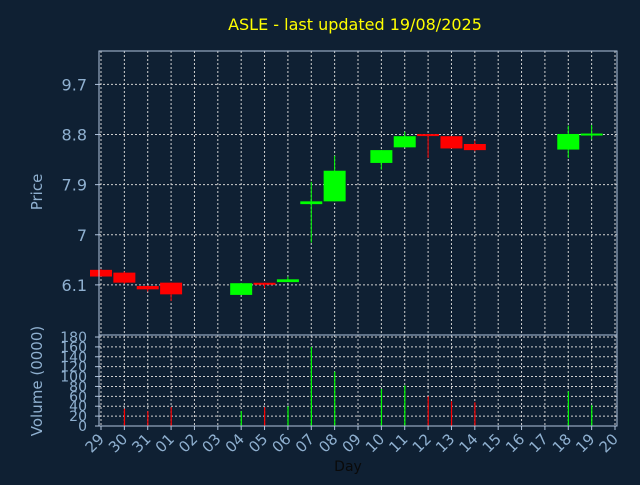 This screenshot has height=485, width=640. Describe the element at coordinates (348, 467) in the screenshot. I see `x-axis-label: Day` at that location.